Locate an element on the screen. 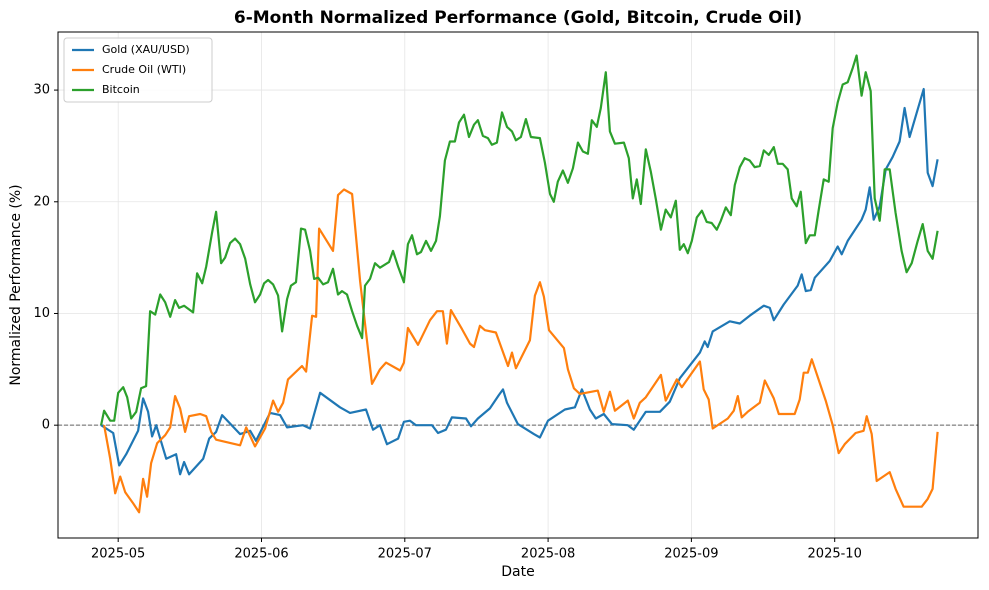 This screenshot has width=989, height=590. x-tick-label: 2025-05 is located at coordinates (118, 554).